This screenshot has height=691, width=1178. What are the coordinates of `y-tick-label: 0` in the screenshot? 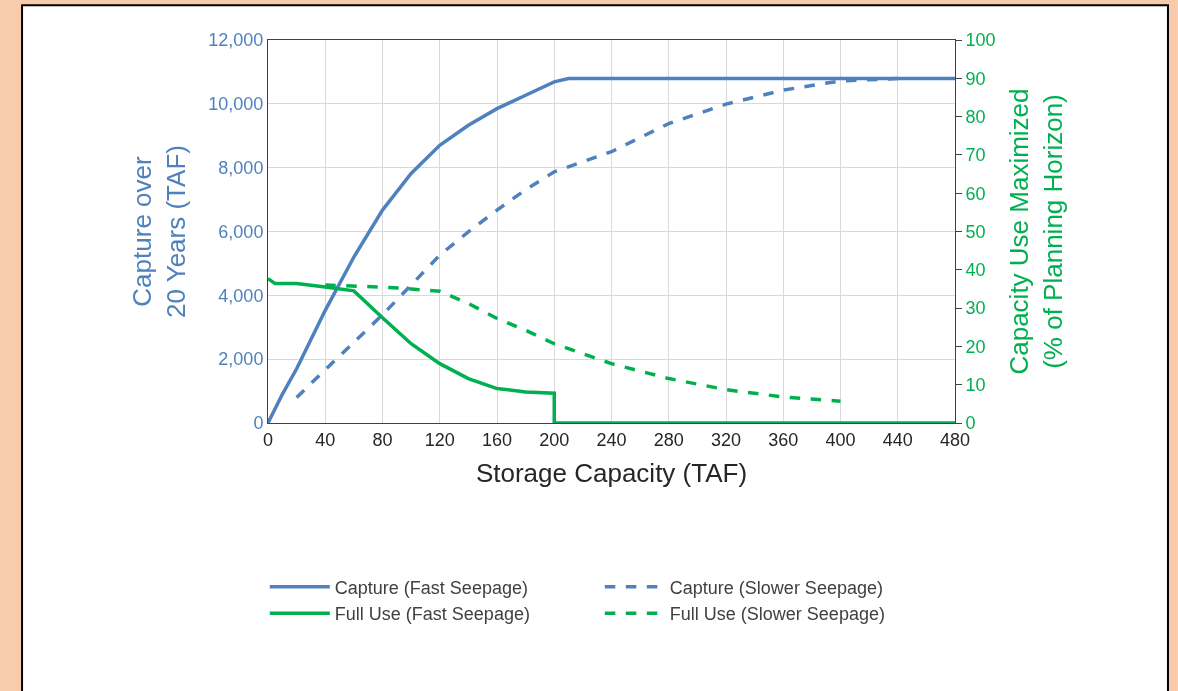 It's located at (258, 423).